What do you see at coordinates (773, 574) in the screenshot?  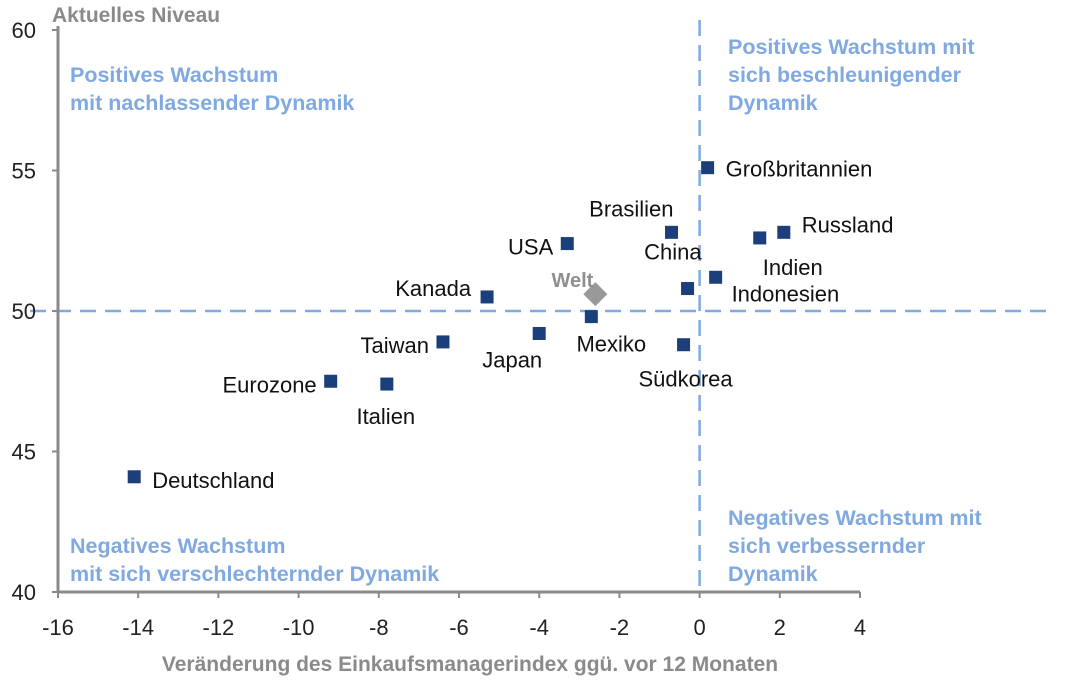 I see `quadrant-label-bottom-right: Dynamik` at bounding box center [773, 574].